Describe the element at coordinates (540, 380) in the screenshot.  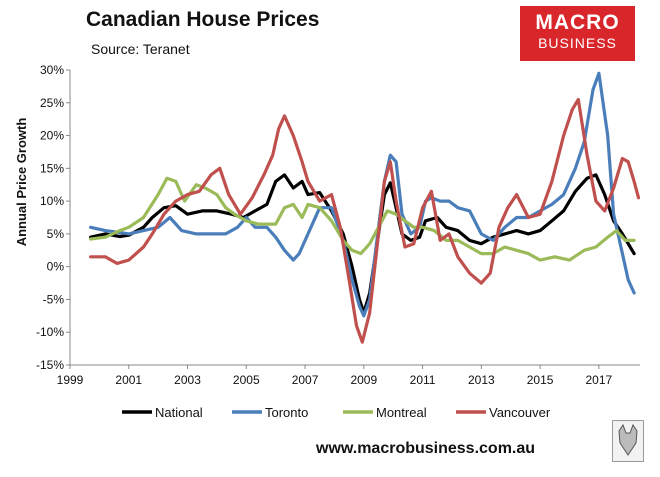
I see `x-tick-label: 2015` at that location.